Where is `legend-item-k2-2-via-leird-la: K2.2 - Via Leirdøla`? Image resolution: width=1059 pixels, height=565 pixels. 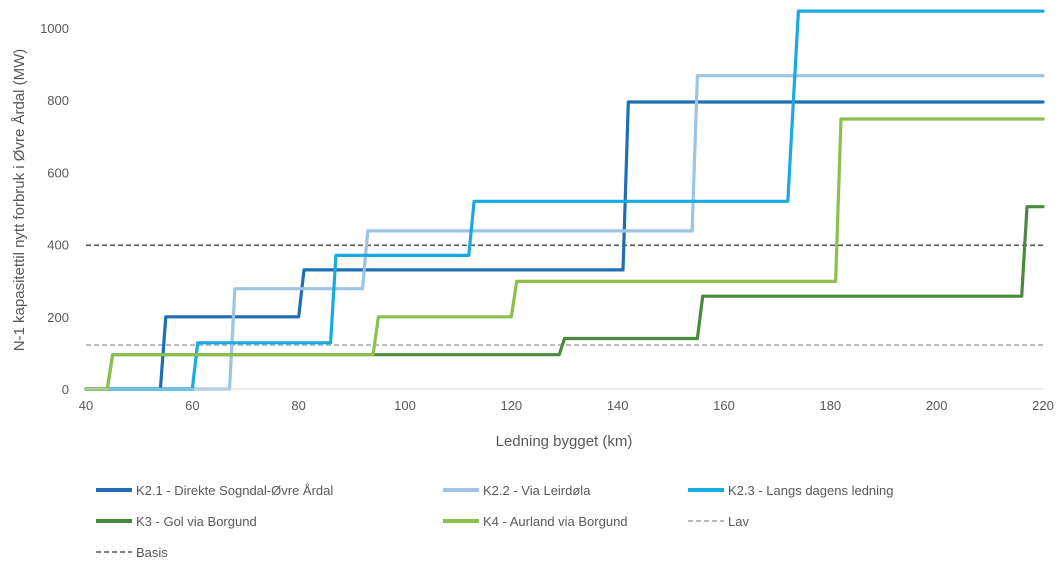 legend-item-k2-2-via-leird-la: K2.2 - Via Leirdøla is located at coordinates (517, 490).